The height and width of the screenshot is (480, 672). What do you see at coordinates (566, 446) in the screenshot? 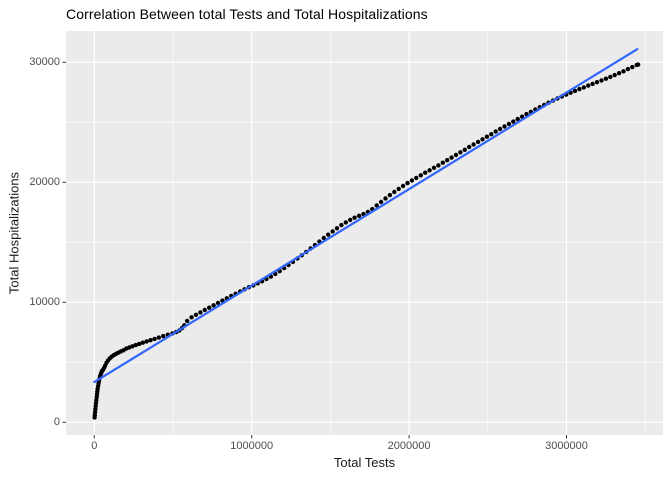
I see `x-tick-label: 3000000` at bounding box center [566, 446].